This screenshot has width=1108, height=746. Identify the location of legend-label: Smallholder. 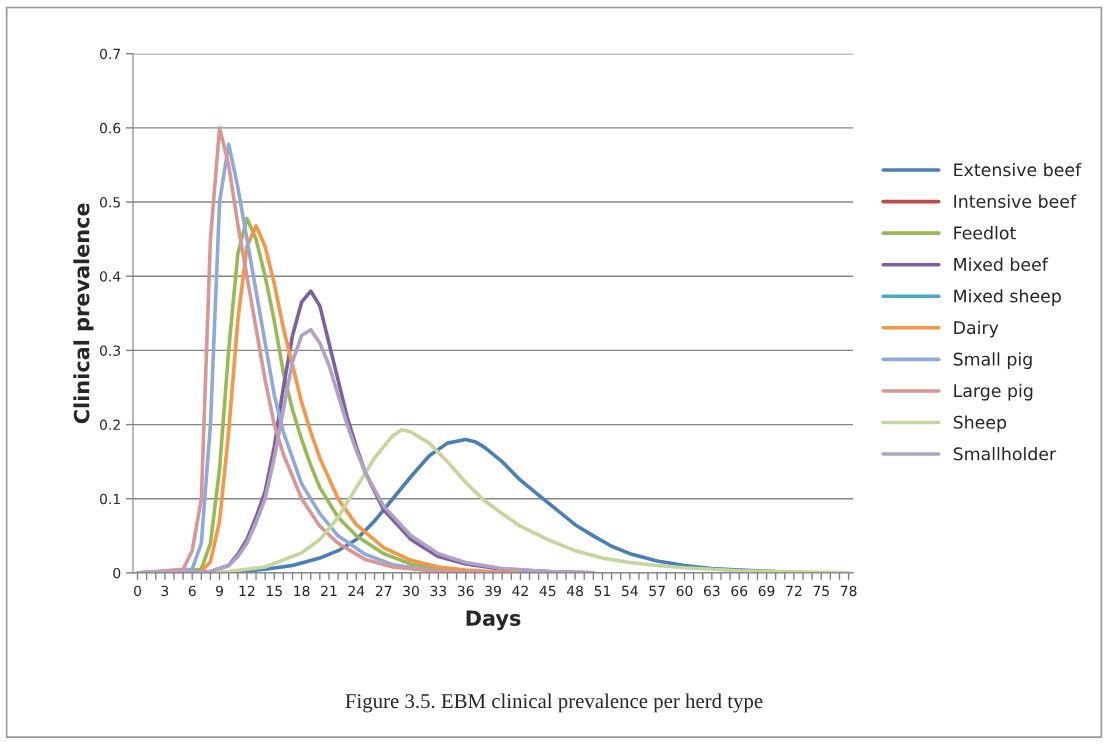
(1005, 453).